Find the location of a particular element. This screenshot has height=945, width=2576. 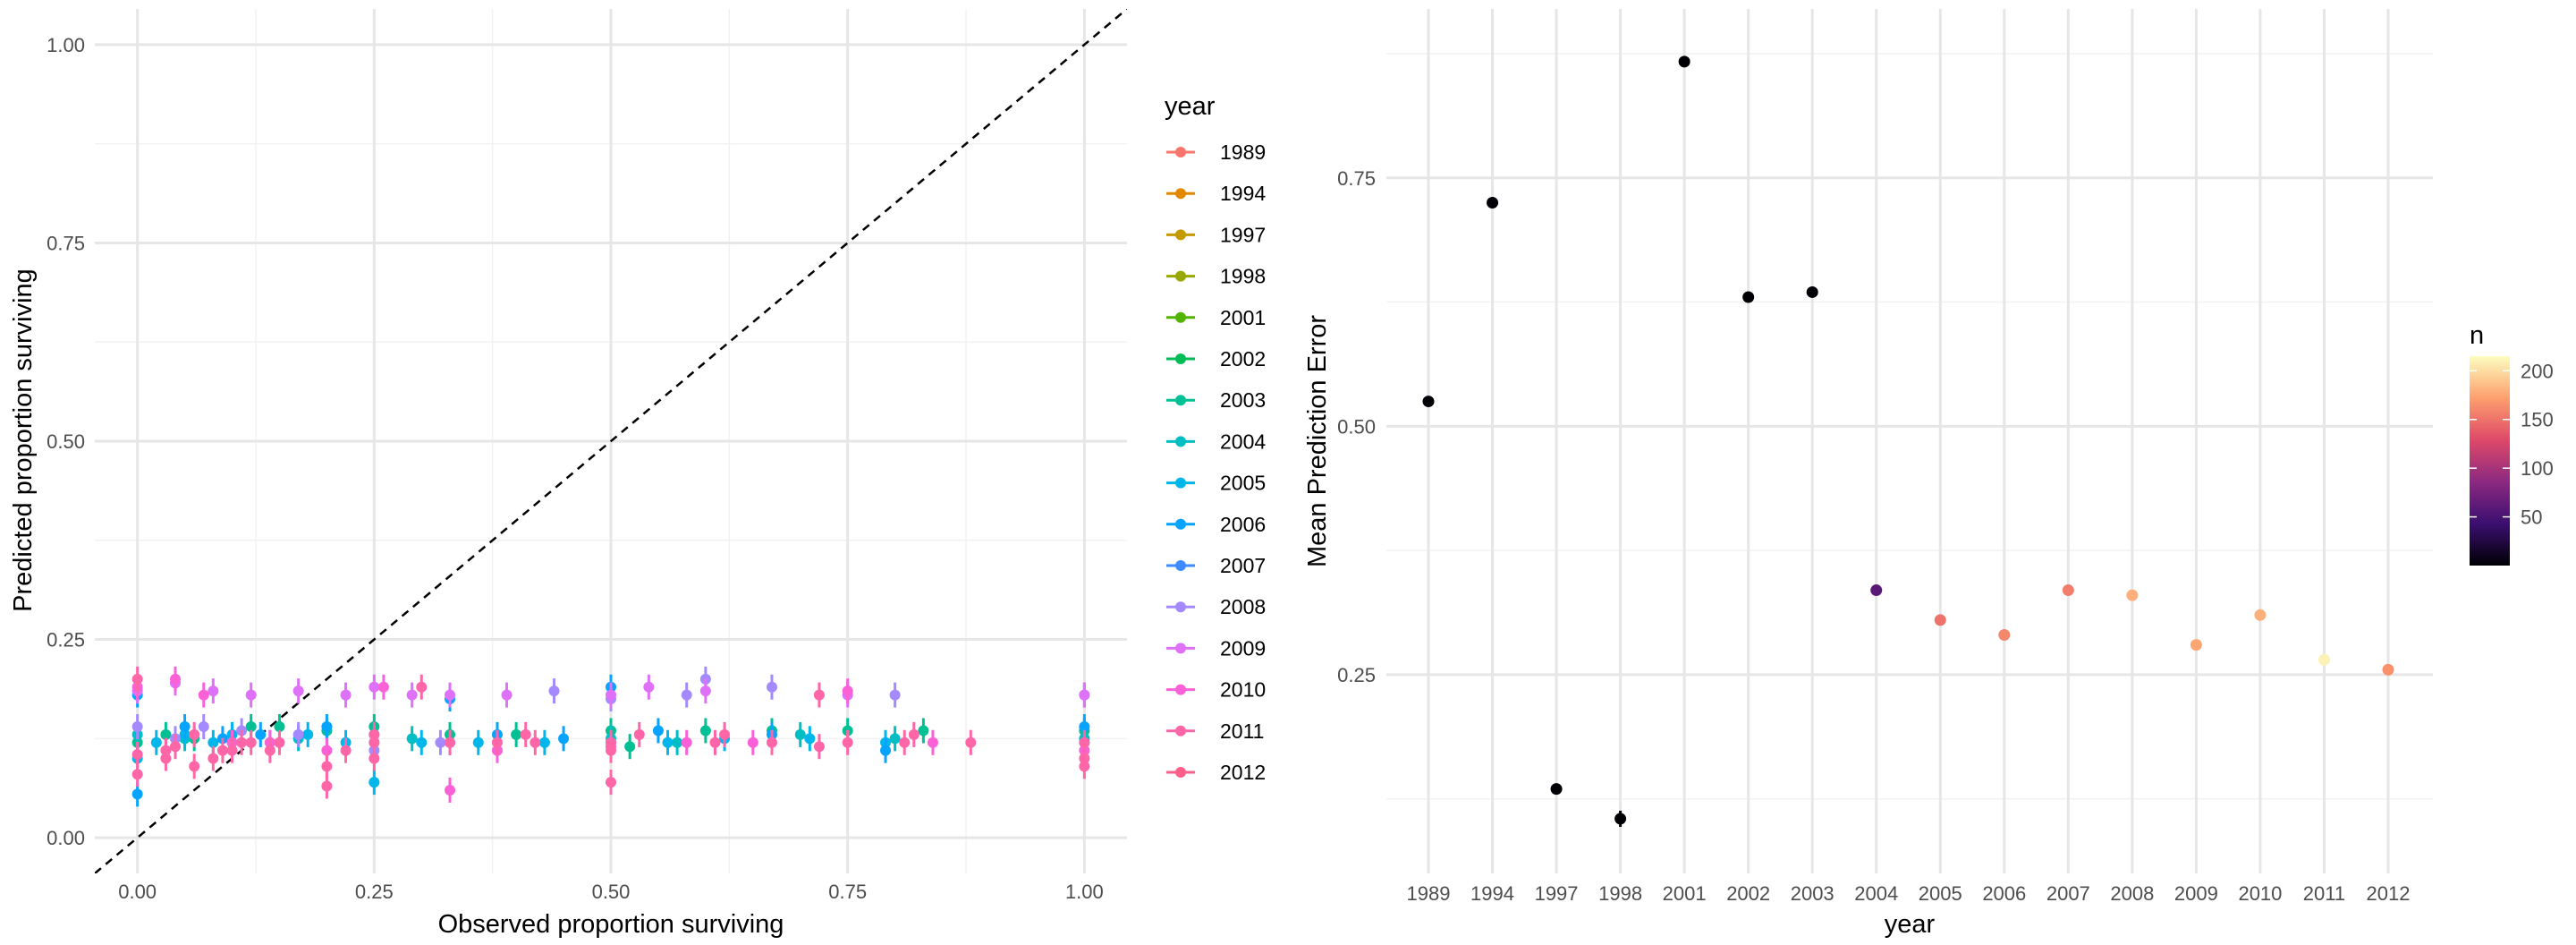

right-y-tick-labels: 0.25 0.50 0.75 is located at coordinates (1356, 426).